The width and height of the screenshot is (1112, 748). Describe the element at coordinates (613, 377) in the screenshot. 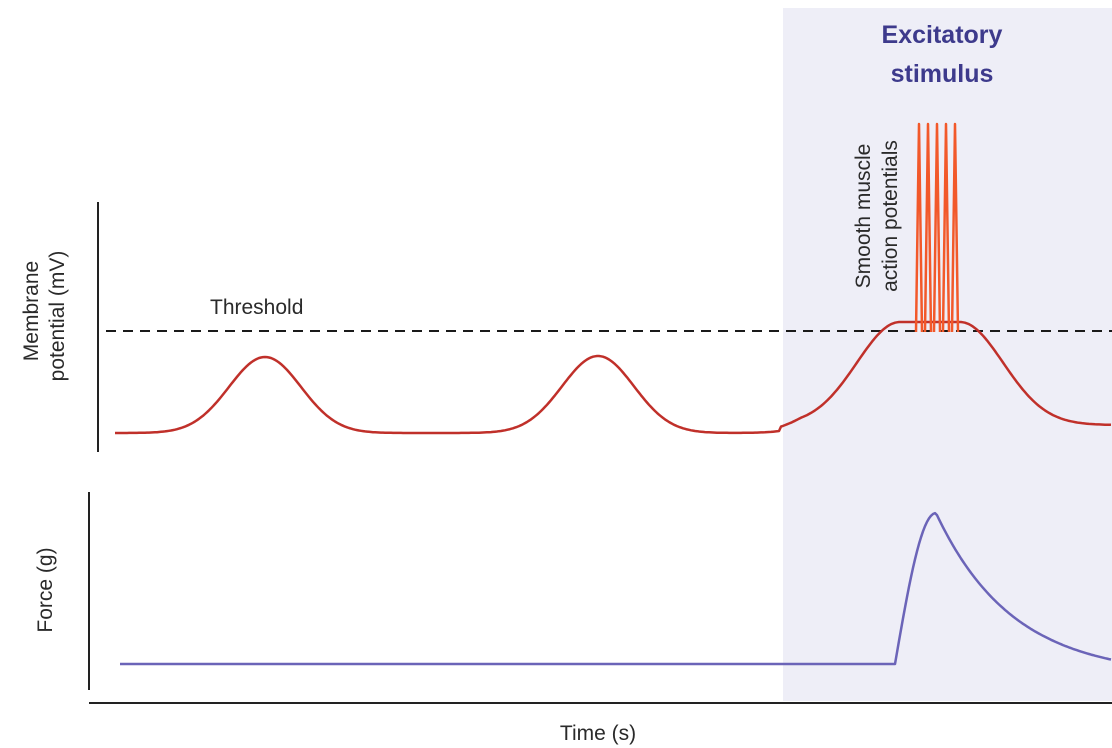

I see `membrane-potential-trace` at that location.